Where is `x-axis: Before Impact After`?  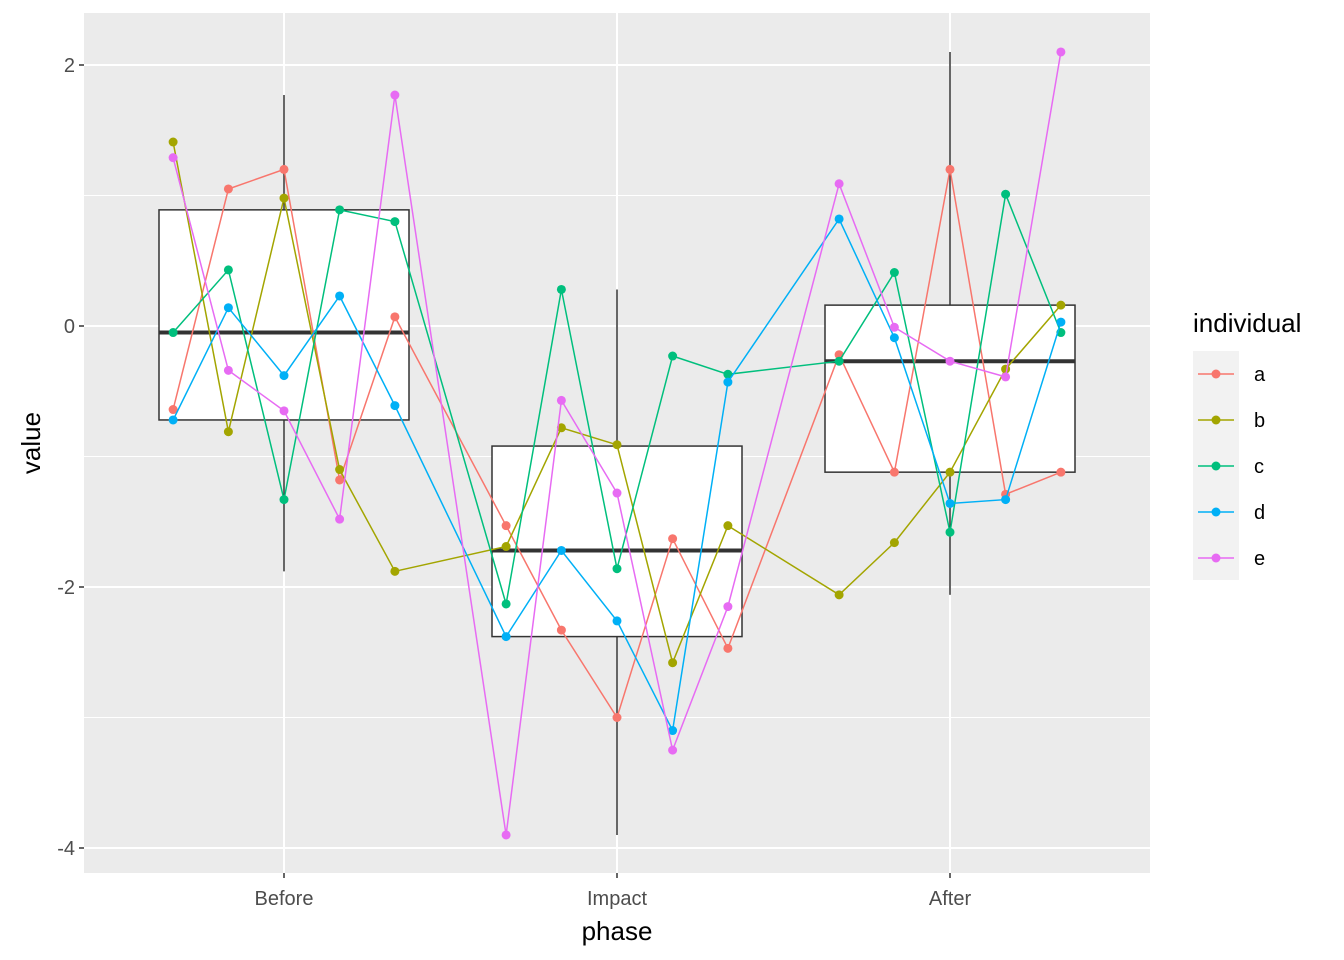 x-axis: Before Impact After is located at coordinates (613, 891).